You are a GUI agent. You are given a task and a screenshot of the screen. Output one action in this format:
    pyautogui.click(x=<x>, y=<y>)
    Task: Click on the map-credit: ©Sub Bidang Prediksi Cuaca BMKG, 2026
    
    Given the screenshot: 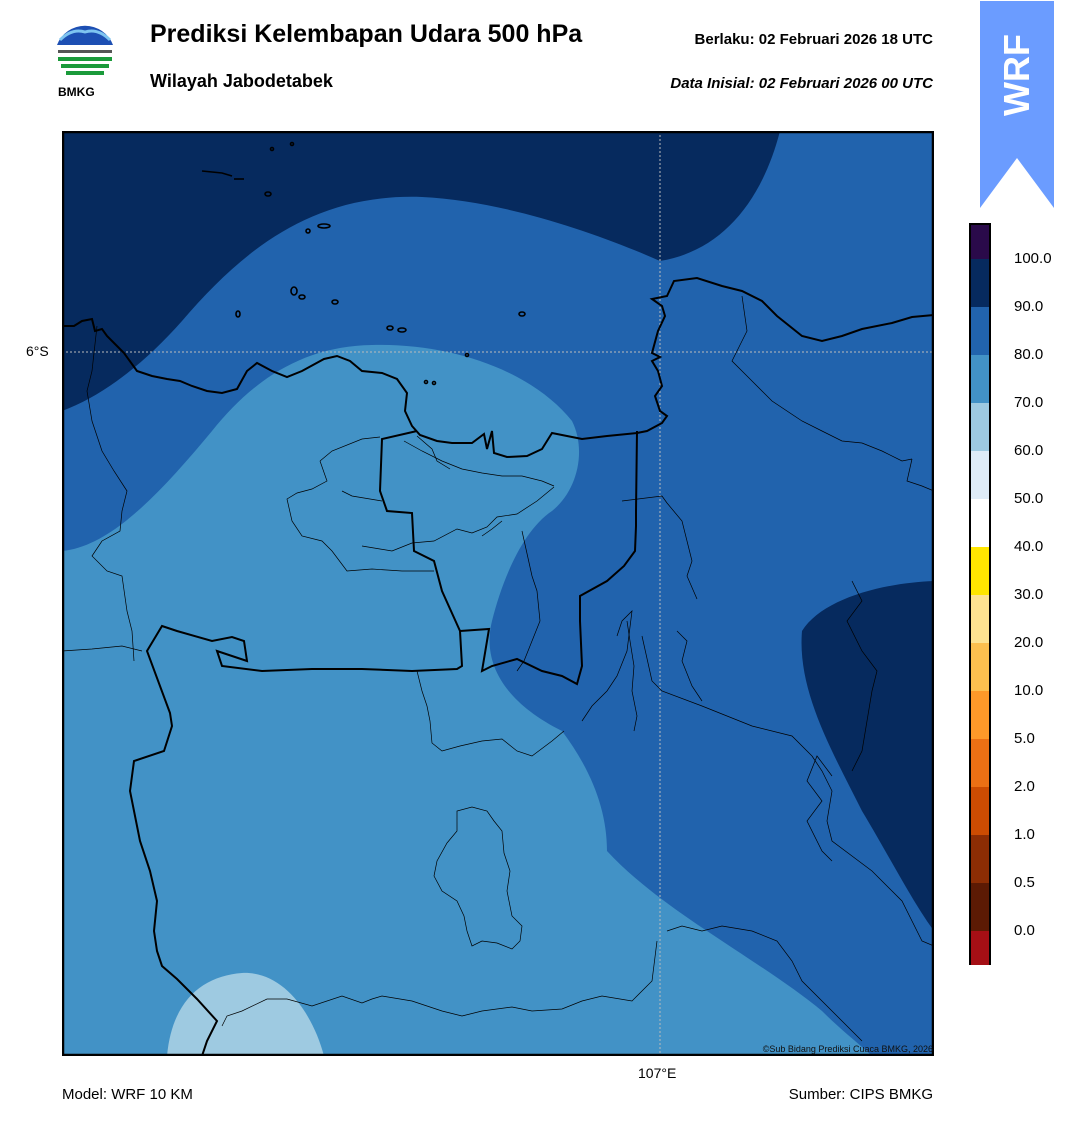 What is the action you would take?
    pyautogui.click(x=847, y=1049)
    